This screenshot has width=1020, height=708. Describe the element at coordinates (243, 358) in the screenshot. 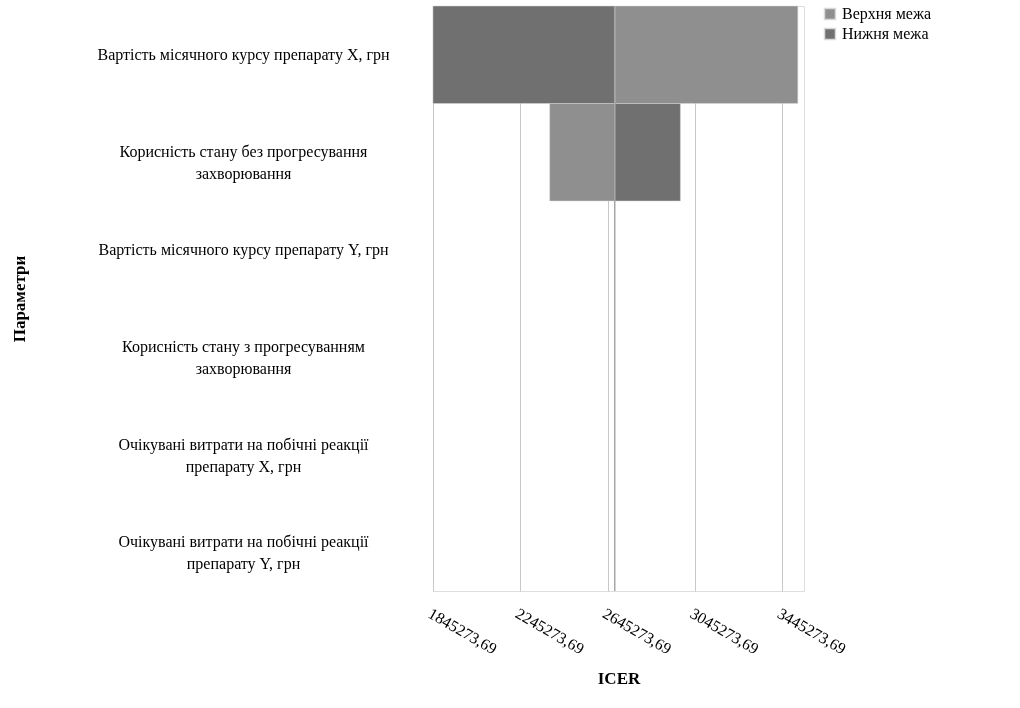

I see `y-tick-label: Корисність стану з прогресуванням захворювання` at that location.